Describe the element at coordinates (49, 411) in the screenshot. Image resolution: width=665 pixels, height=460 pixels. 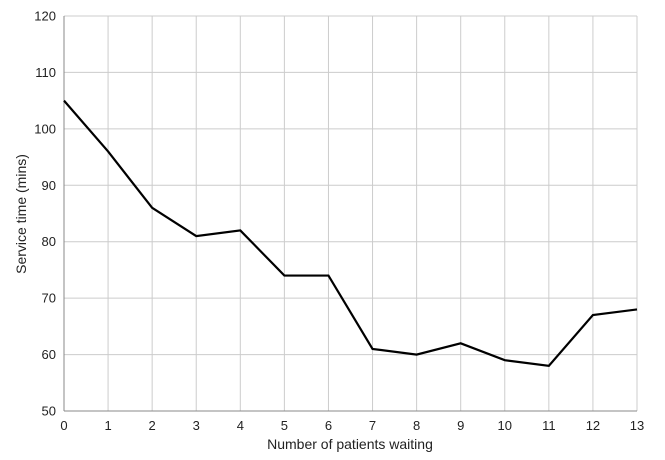
I see `y-tick-label: 50` at that location.